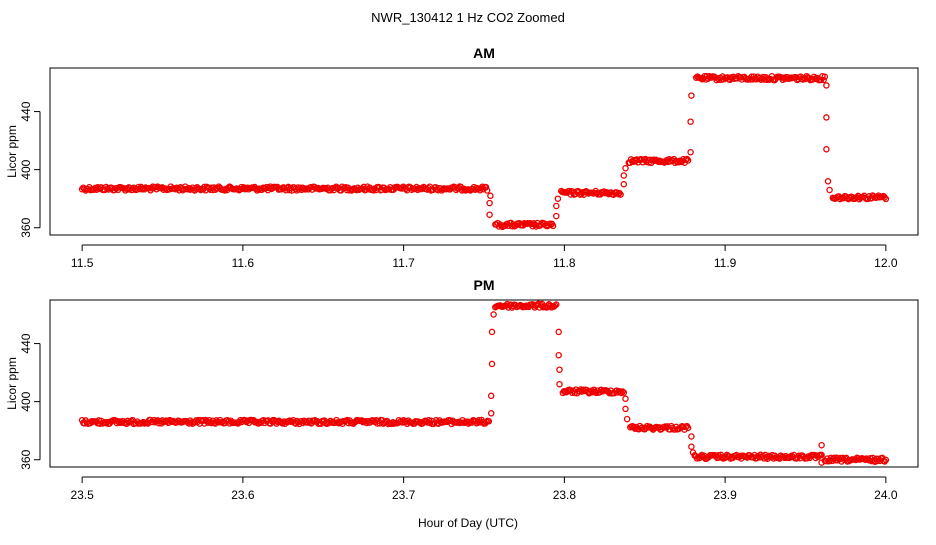  I want to click on x-tick-label: 12.0, so click(886, 263).